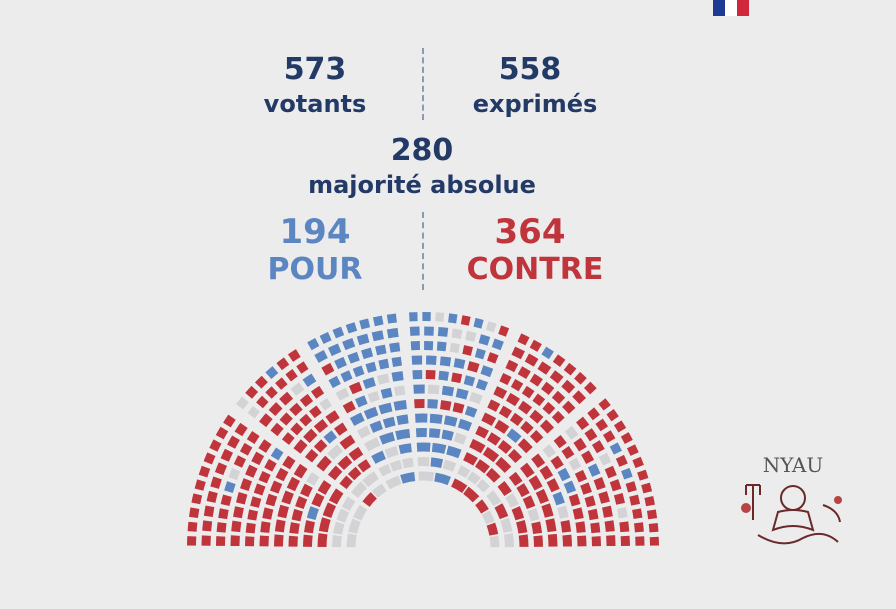  What do you see at coordinates (731, 8) in the screenshot?
I see `french-flag-icon` at bounding box center [731, 8].